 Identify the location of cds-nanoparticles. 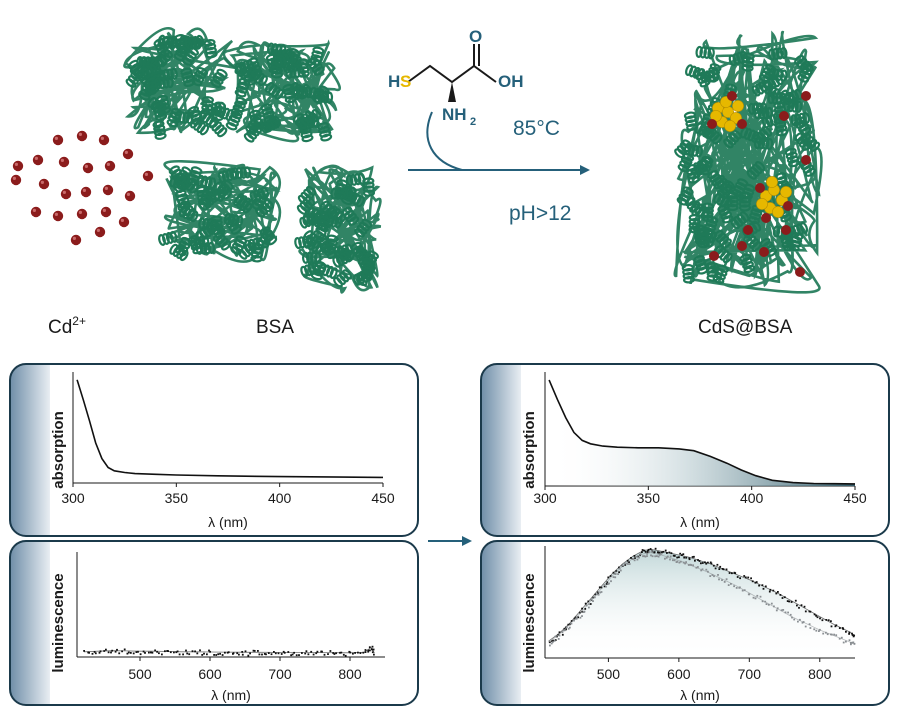
(759, 184).